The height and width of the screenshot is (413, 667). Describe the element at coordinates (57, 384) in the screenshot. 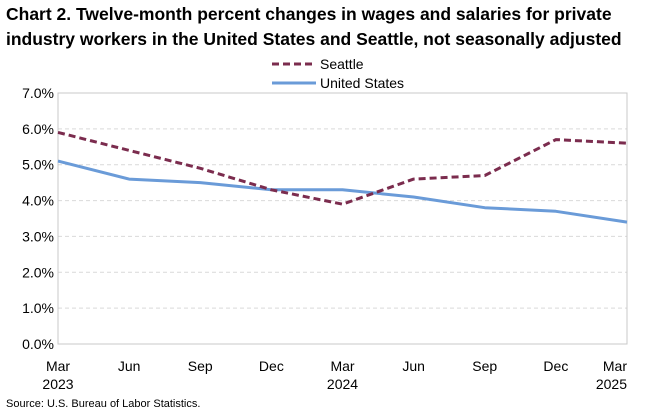

I see `x-tick-year: 2023` at that location.